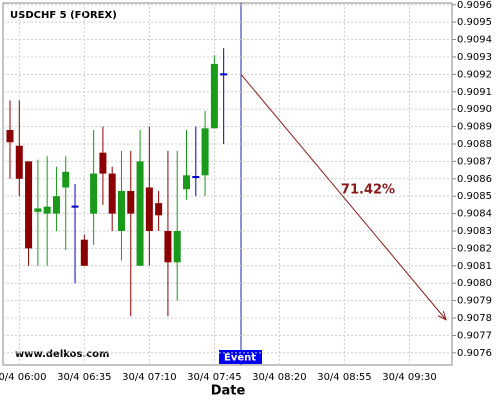  I want to click on y-tick-label: 0.9077, so click(474, 335).